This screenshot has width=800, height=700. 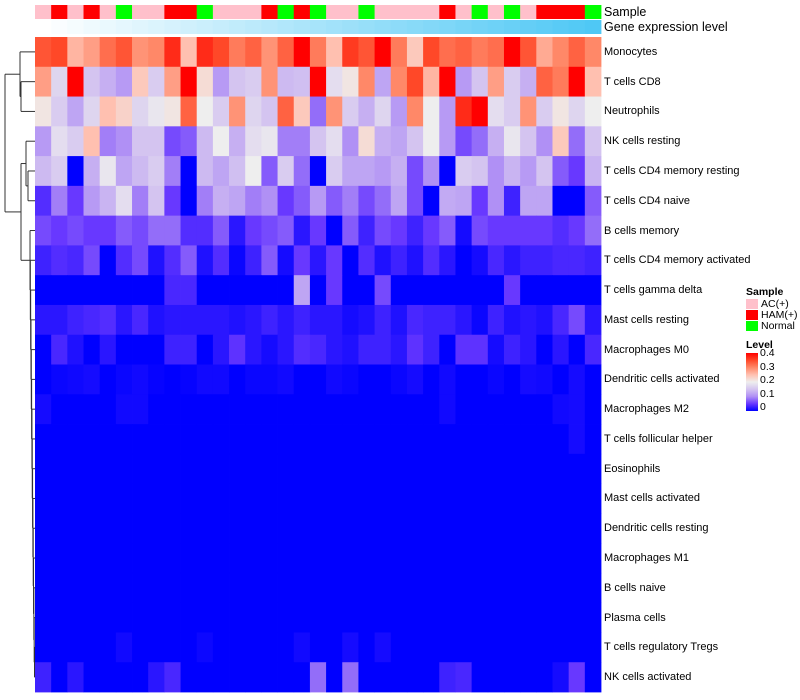 I want to click on sample-annotation-bar, so click(x=318, y=12).